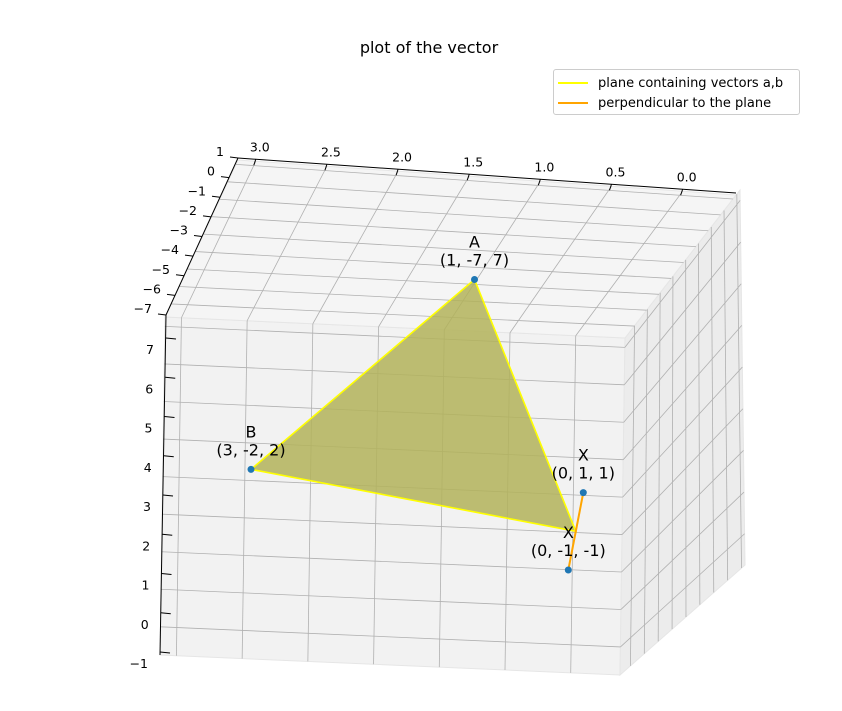 Image resolution: width=842 pixels, height=711 pixels. What do you see at coordinates (170, 249) in the screenshot?
I see `y-tick-label: −4` at bounding box center [170, 249].